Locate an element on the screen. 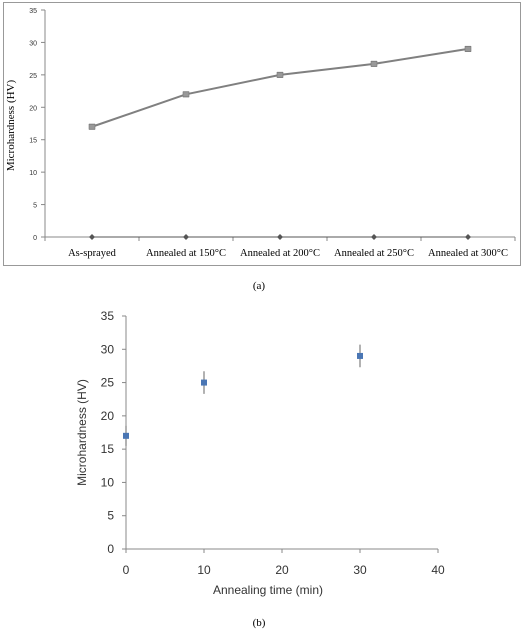  chart-b-y-tick-label: 20 is located at coordinates (108, 416).